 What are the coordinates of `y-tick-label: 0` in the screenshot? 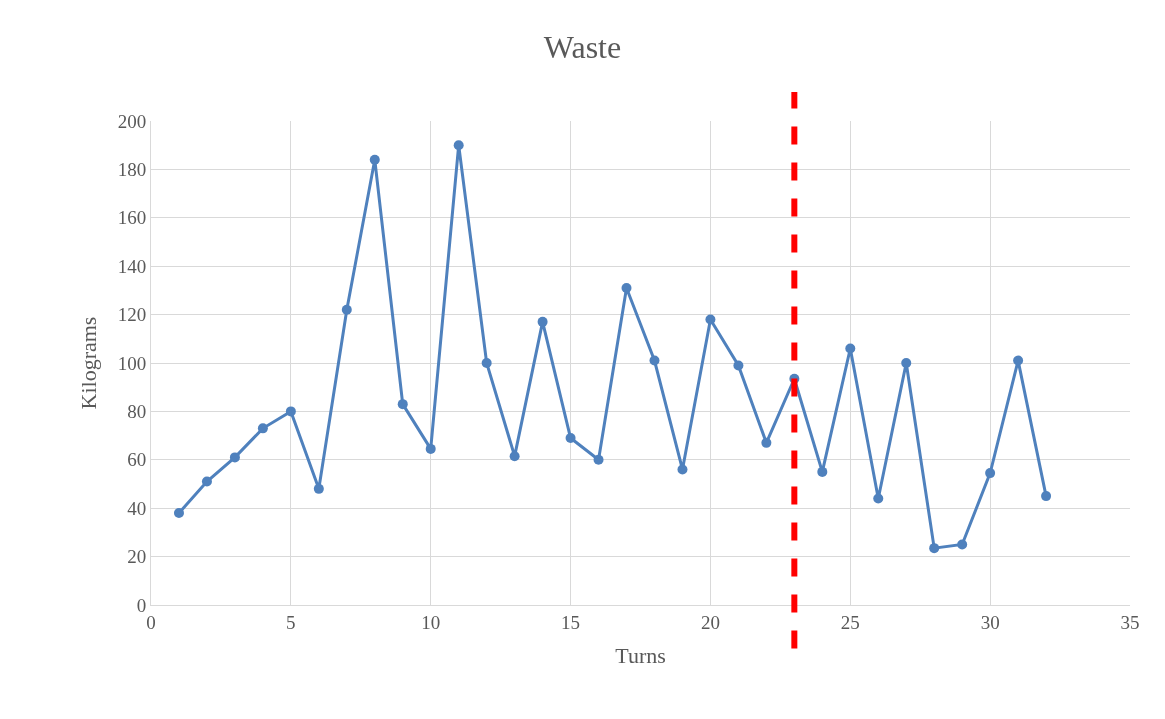 It's located at (141, 605).